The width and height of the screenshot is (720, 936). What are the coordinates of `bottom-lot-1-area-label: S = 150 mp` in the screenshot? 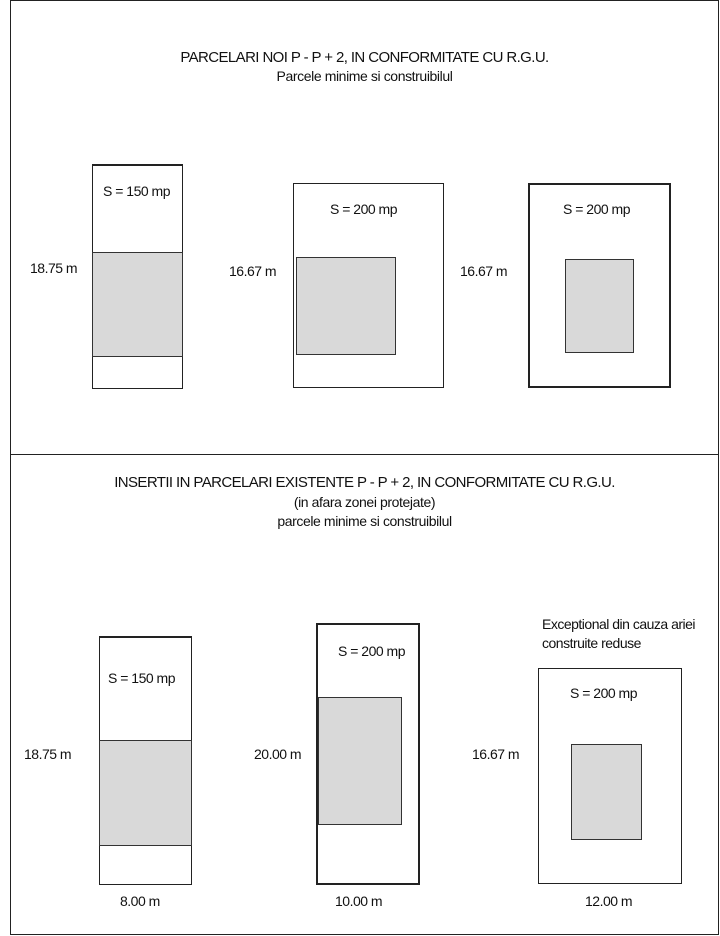 It's located at (142, 678).